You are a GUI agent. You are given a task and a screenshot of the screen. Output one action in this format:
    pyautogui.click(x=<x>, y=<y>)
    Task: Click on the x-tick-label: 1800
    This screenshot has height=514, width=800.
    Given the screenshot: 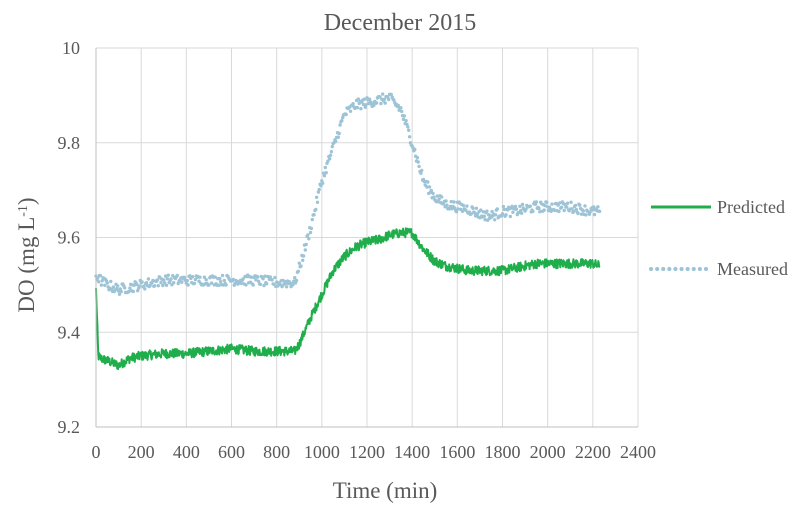 What is the action you would take?
    pyautogui.click(x=503, y=452)
    